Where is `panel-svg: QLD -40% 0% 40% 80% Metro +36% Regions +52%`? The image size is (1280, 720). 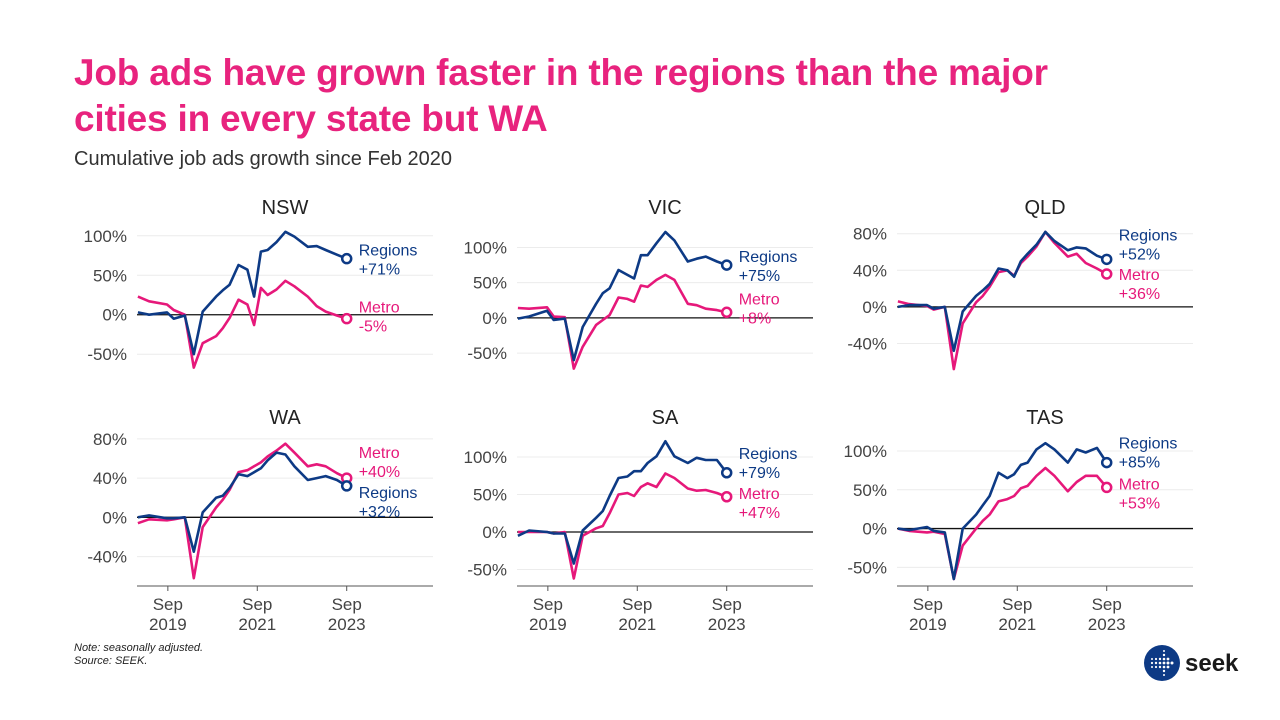 panel-svg: QLD -40% 0% 40% 80% Metro +36% Regions +52% is located at coordinates (1020, 284).